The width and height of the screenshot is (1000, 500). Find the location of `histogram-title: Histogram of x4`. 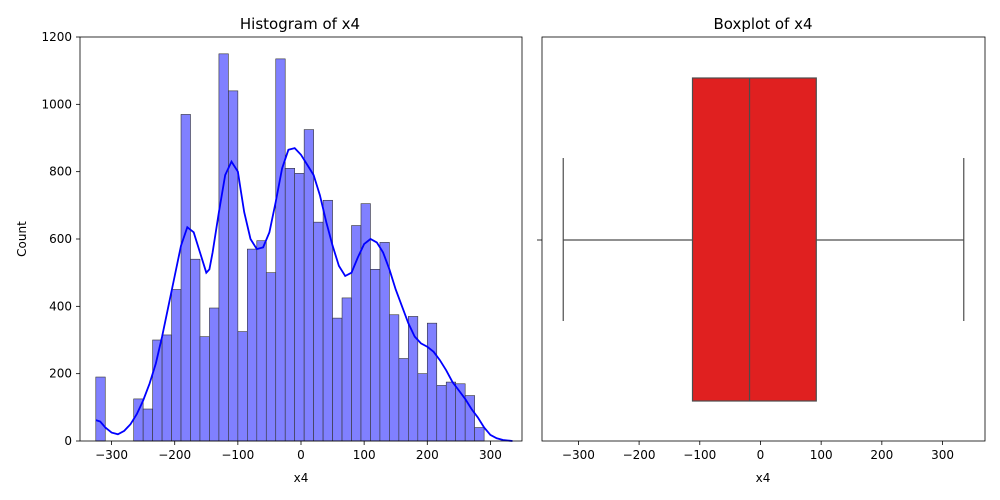

histogram-title: Histogram of x4 is located at coordinates (300, 24).